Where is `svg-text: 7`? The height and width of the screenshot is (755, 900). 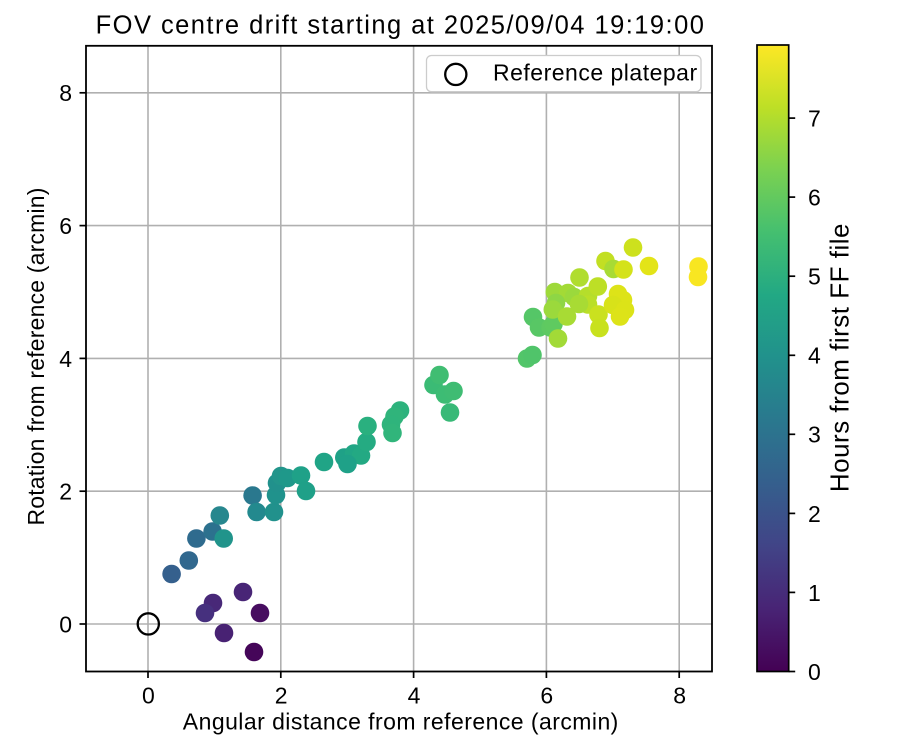 svg-text: 7 is located at coordinates (814, 119).